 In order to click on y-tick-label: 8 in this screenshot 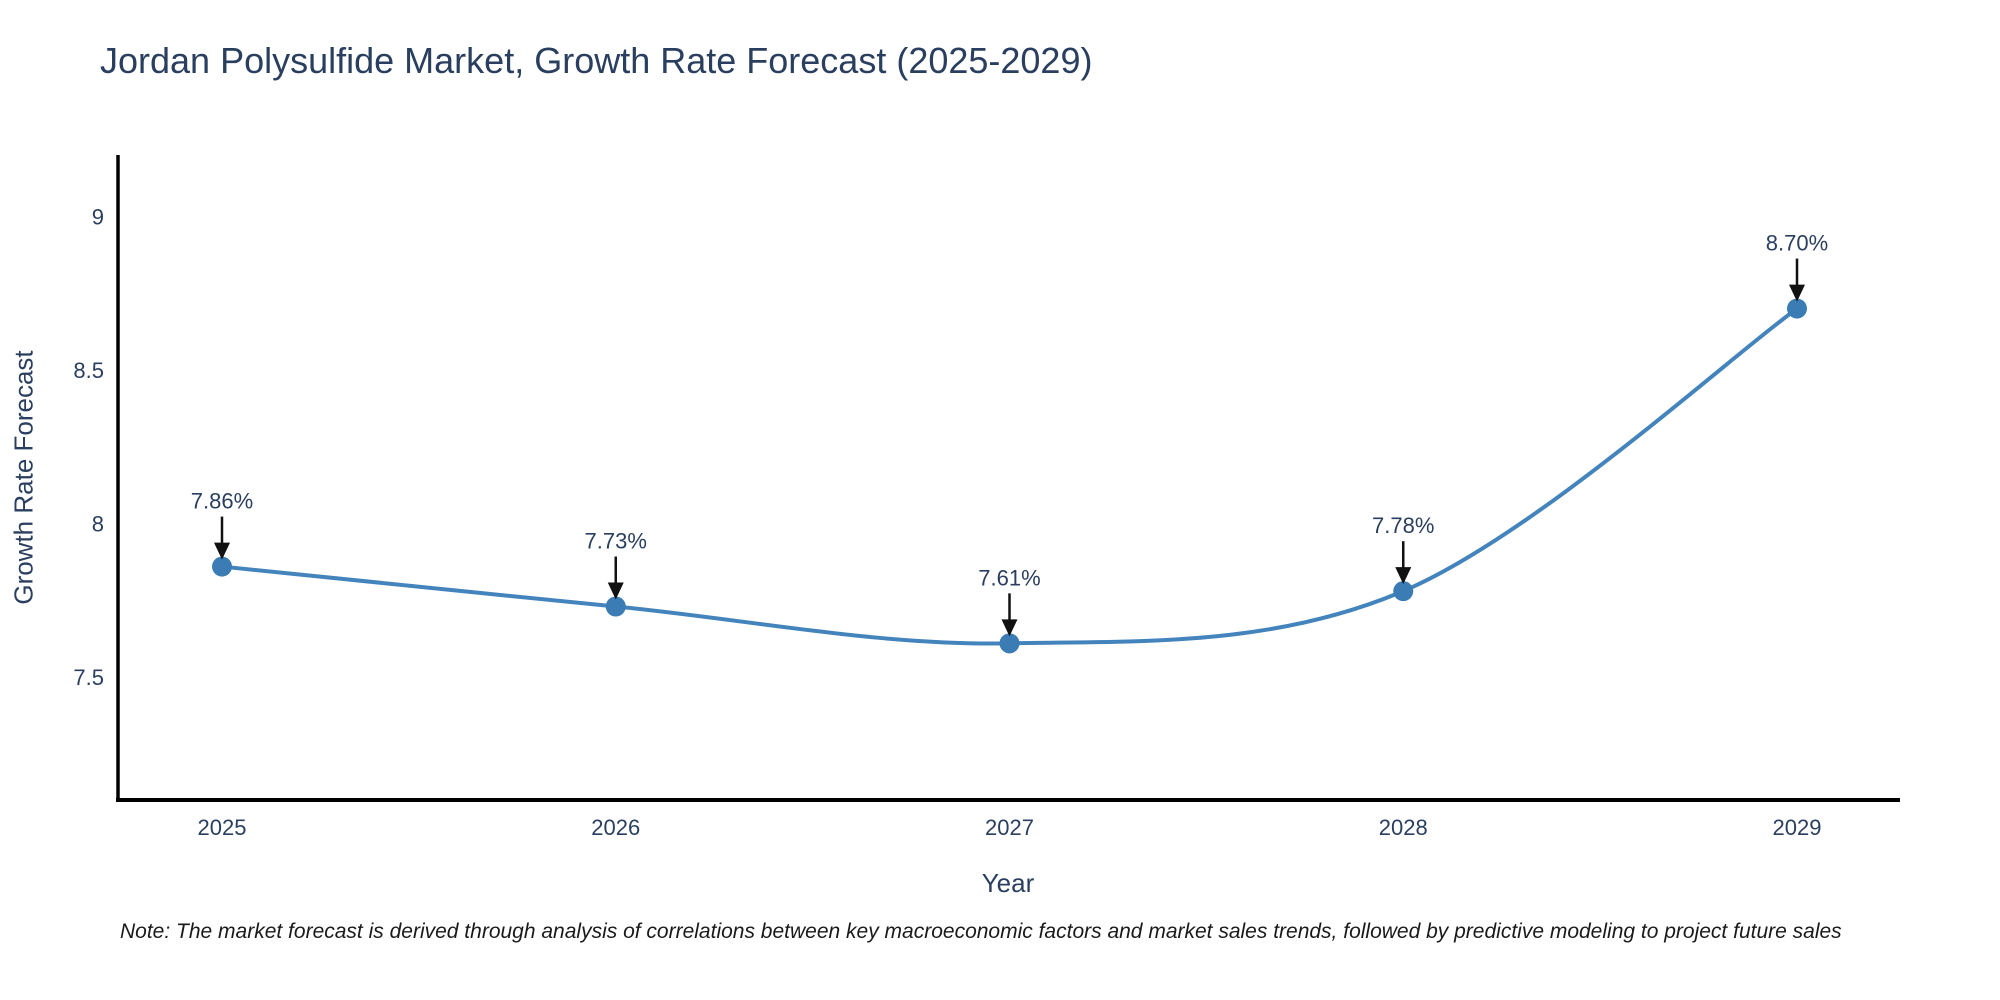, I will do `click(98, 524)`.